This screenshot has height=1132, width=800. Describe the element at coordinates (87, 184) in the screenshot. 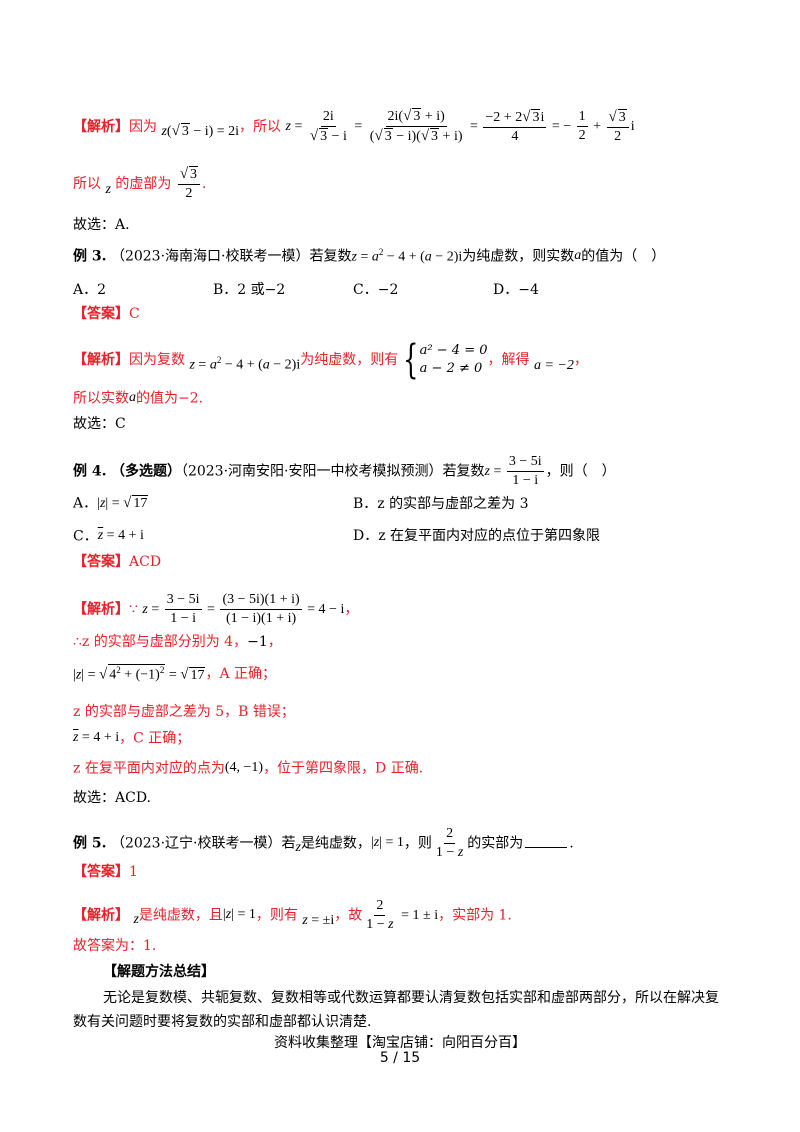

I see `solution-text: 所以` at that location.